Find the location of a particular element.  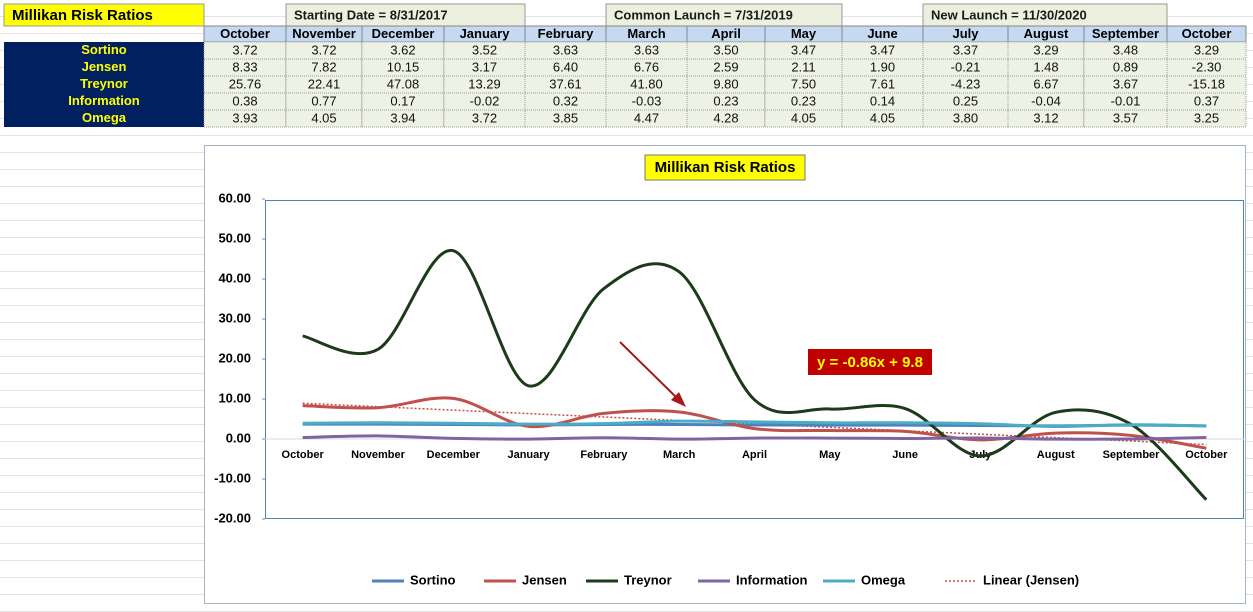

cell-value: 7.61 is located at coordinates (882, 83).